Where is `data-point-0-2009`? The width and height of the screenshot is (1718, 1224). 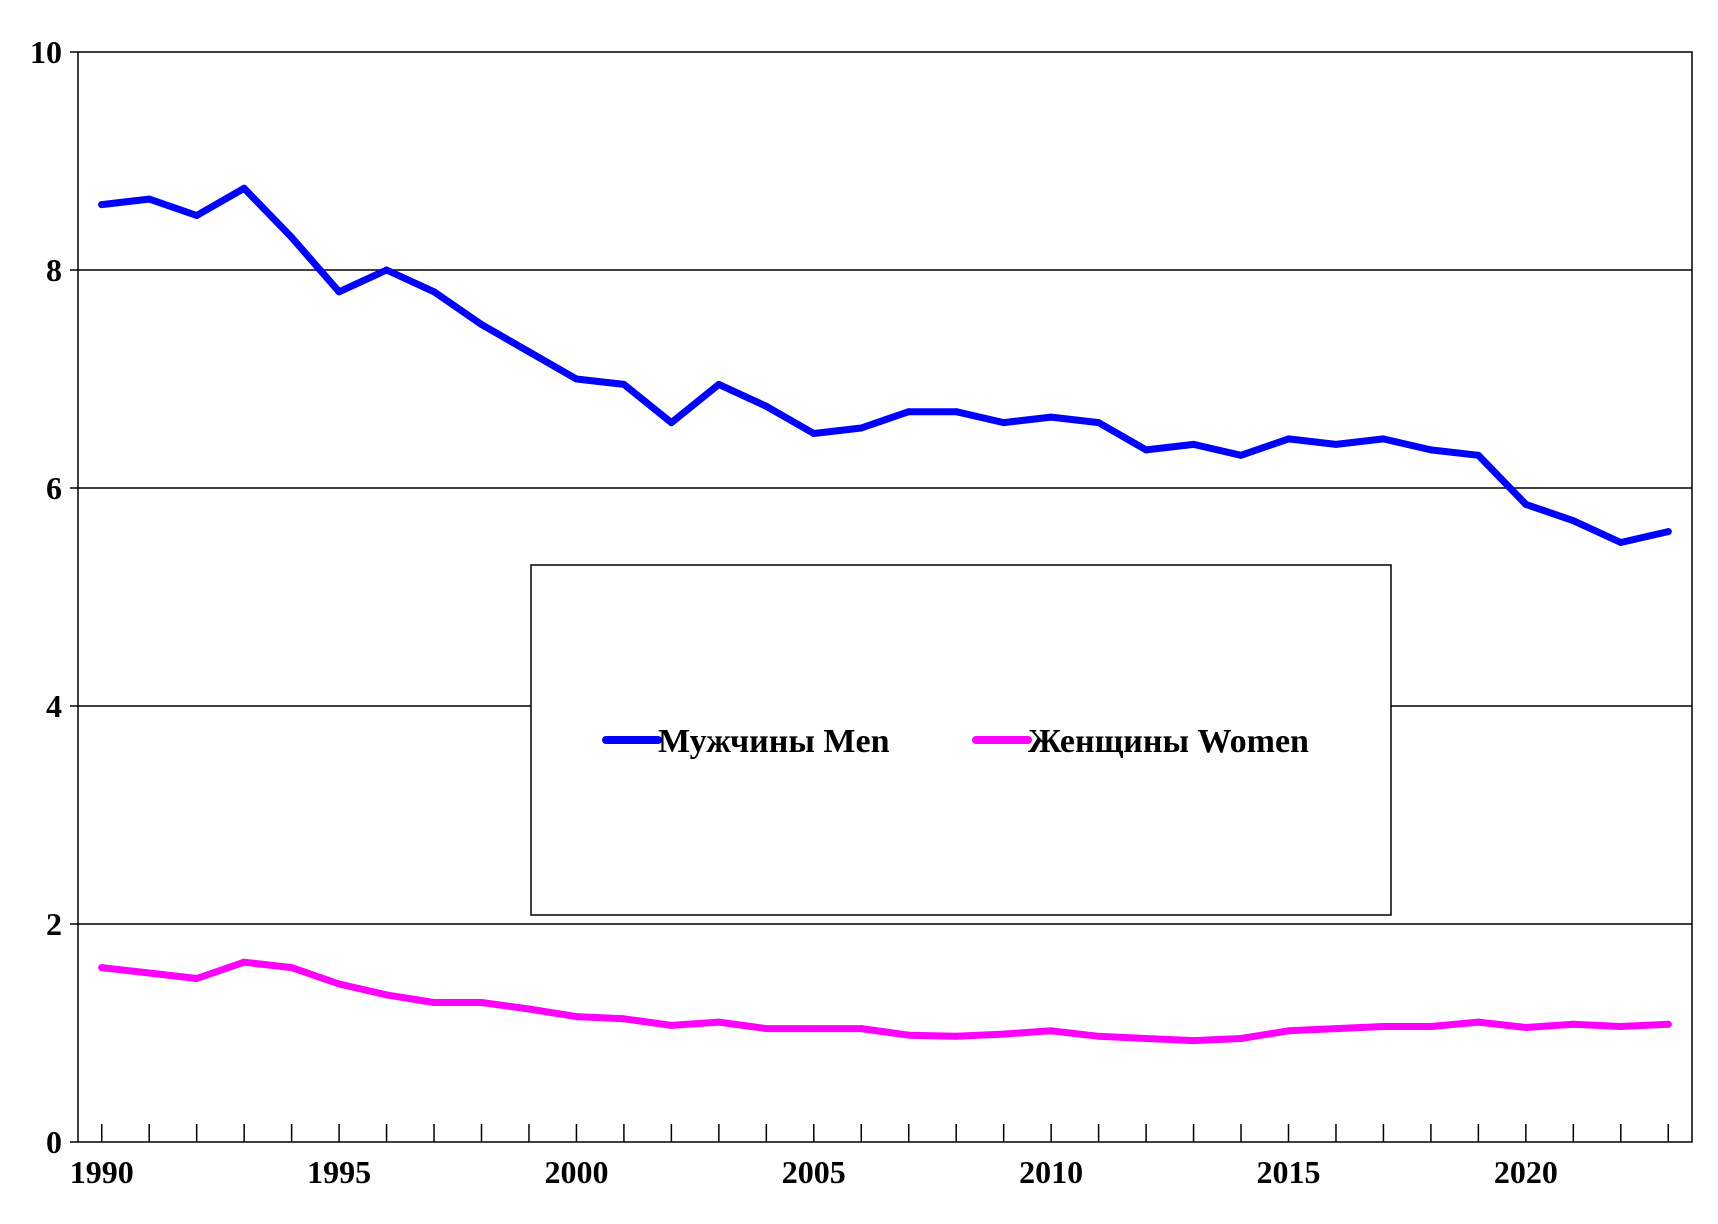 data-point-0-2009 is located at coordinates (1004, 423).